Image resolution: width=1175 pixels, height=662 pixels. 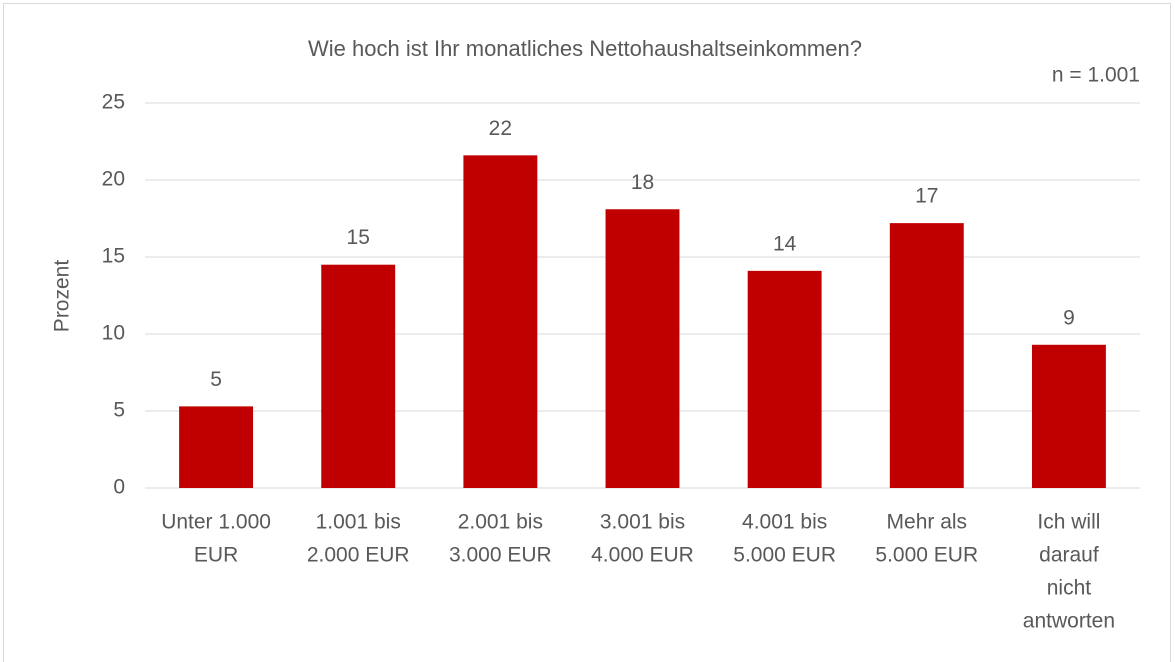 I want to click on data-label: 17, so click(x=926, y=196).